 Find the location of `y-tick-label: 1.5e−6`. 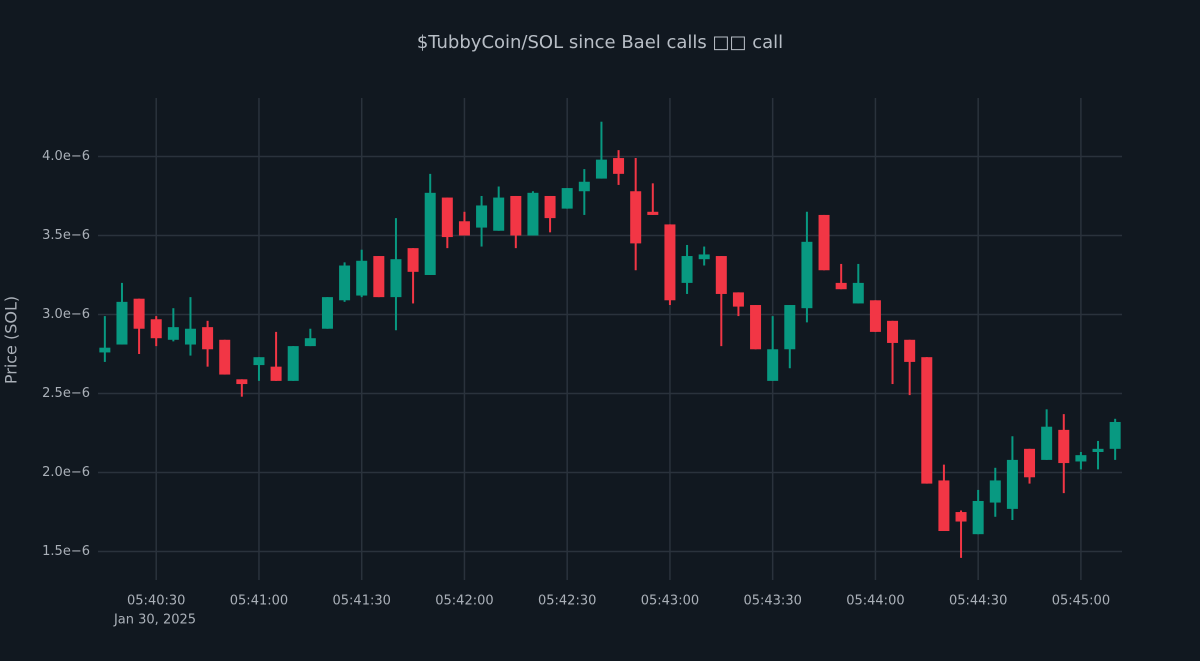

y-tick-label: 1.5e−6 is located at coordinates (66, 551).